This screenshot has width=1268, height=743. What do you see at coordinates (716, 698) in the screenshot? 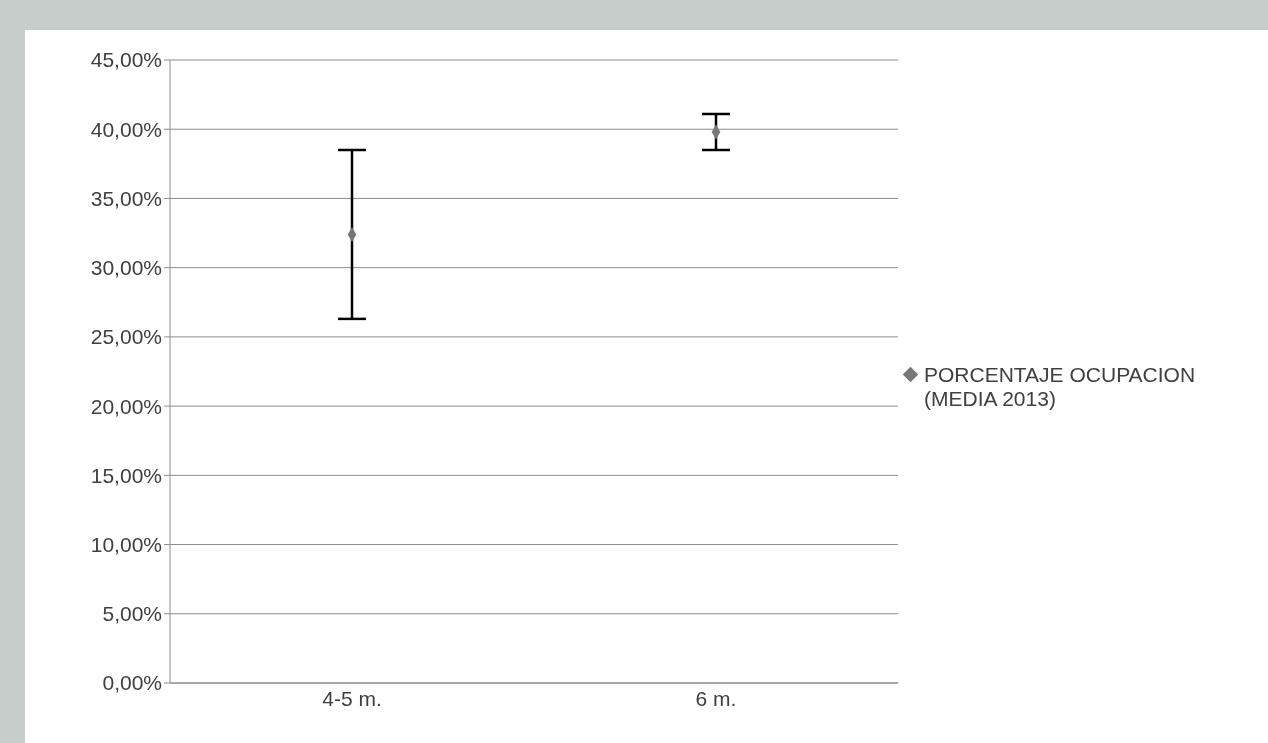
I see `x-tick-label: 6 m.` at bounding box center [716, 698].